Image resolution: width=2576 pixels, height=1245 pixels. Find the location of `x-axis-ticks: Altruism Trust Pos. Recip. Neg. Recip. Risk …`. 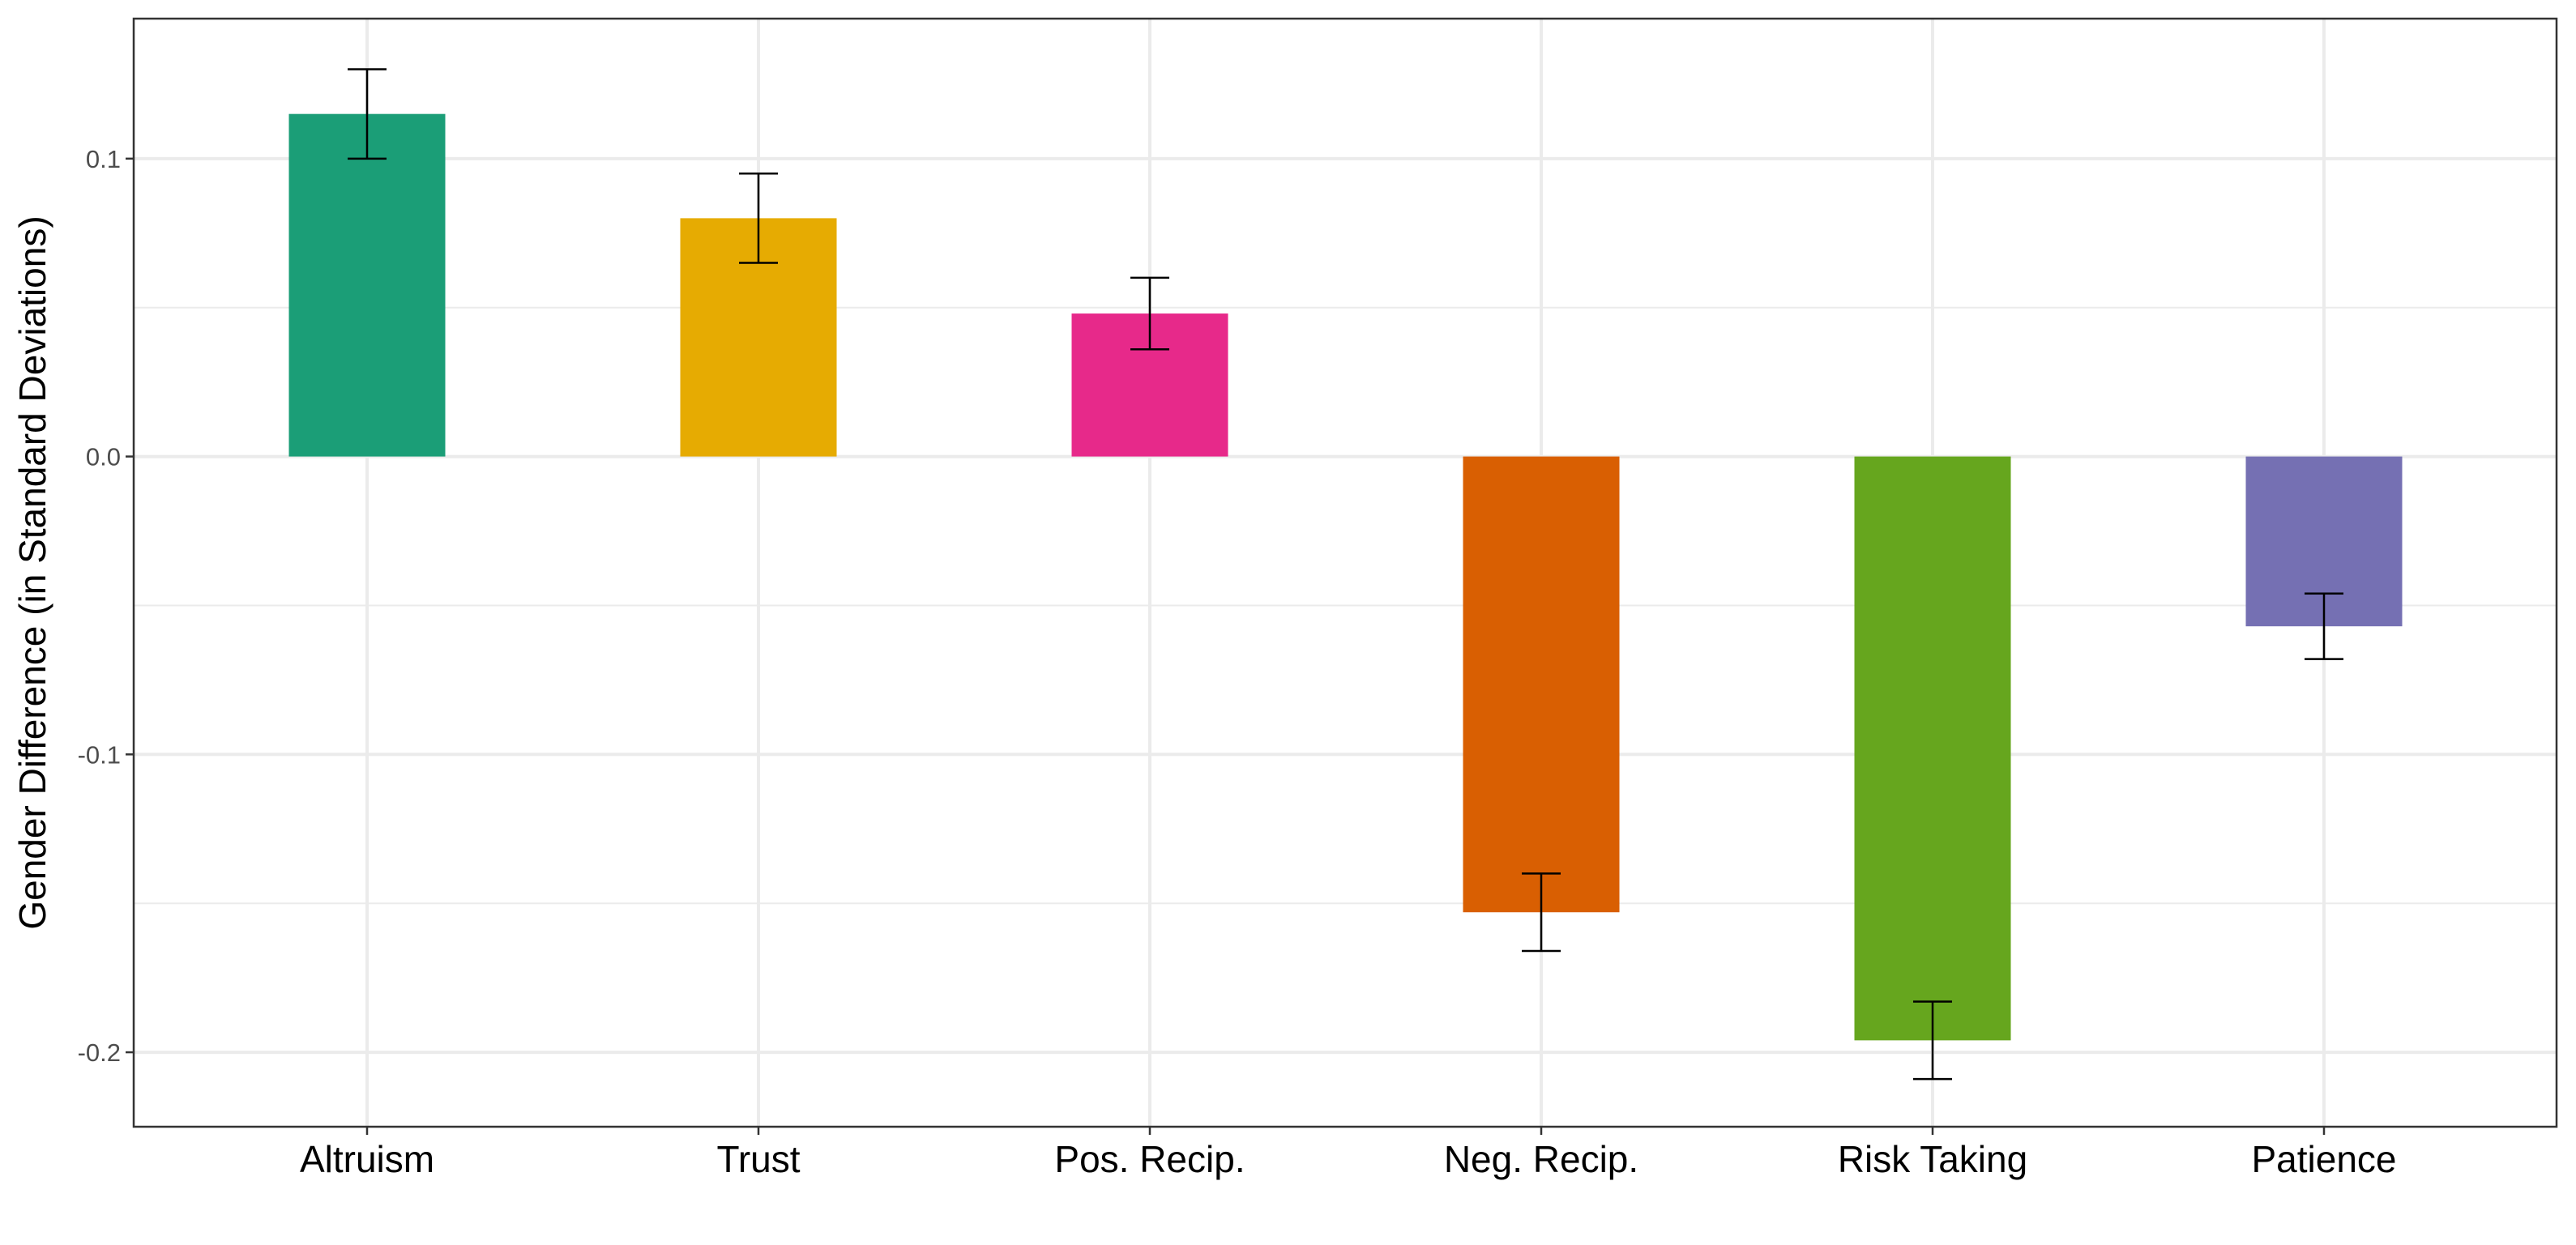

x-axis-ticks: Altruism Trust Pos. Recip. Neg. Recip. Risk … is located at coordinates (1348, 1153).